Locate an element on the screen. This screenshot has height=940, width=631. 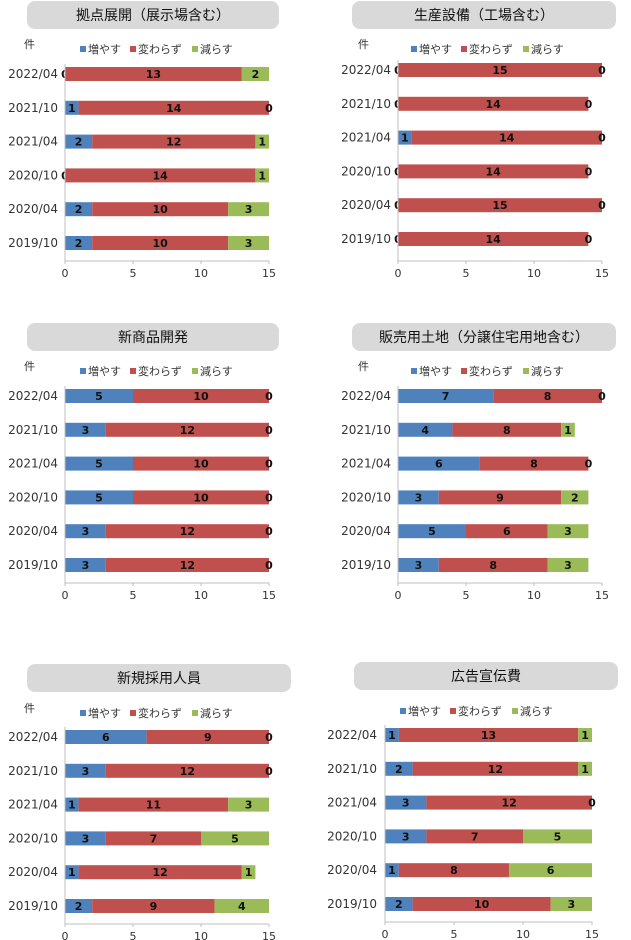
chart-5-legend-label-2: 変わらず is located at coordinates (160, 713).